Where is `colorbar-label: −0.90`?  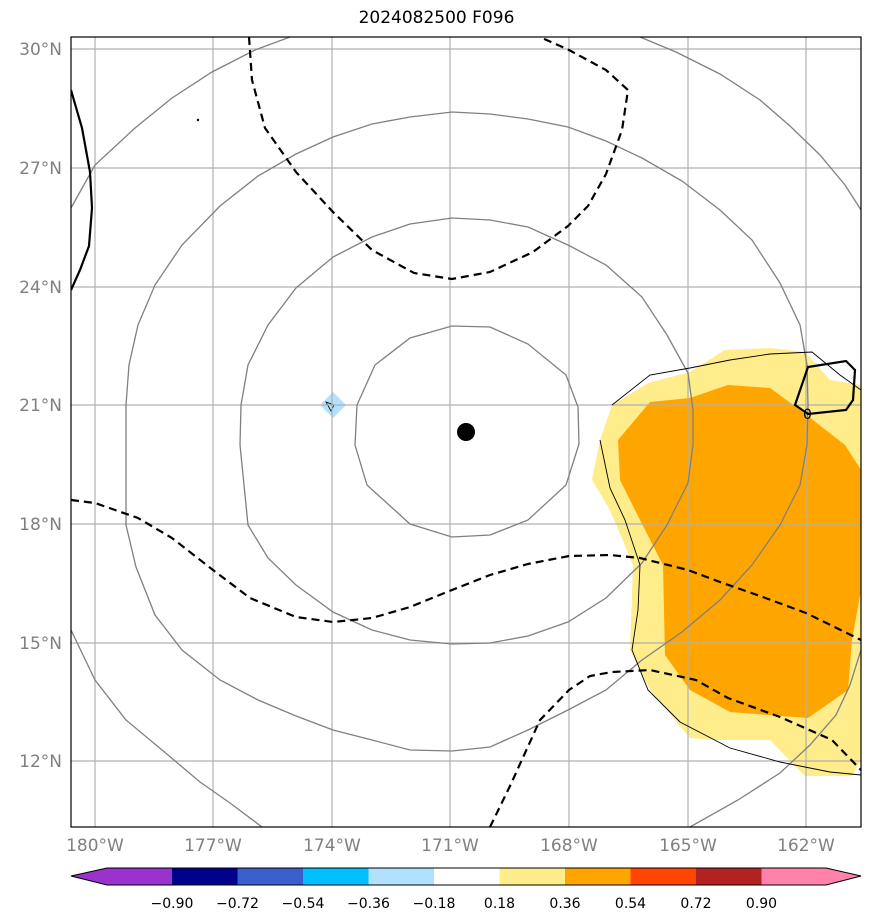 colorbar-label: −0.90 is located at coordinates (172, 904).